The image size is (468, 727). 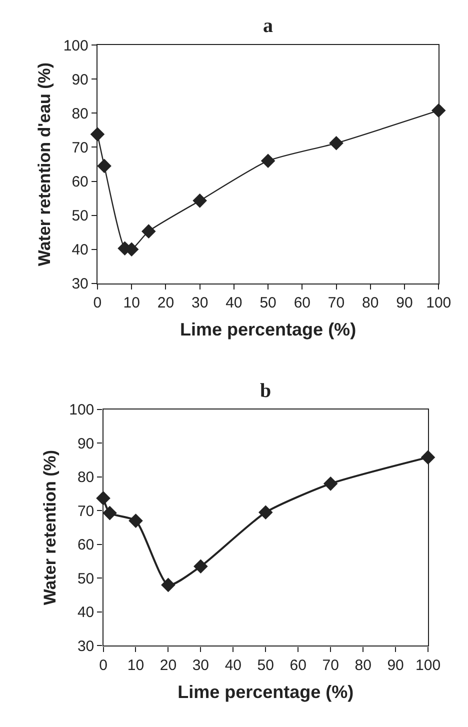 I want to click on y-axis-title: Water retention (%), so click(x=50, y=528).